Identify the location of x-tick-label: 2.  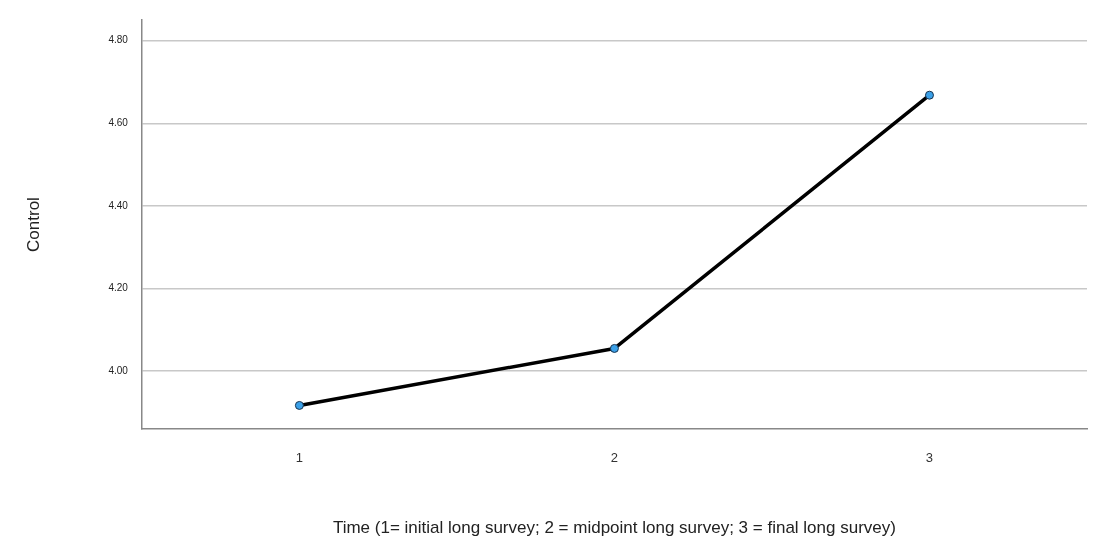
(614, 458).